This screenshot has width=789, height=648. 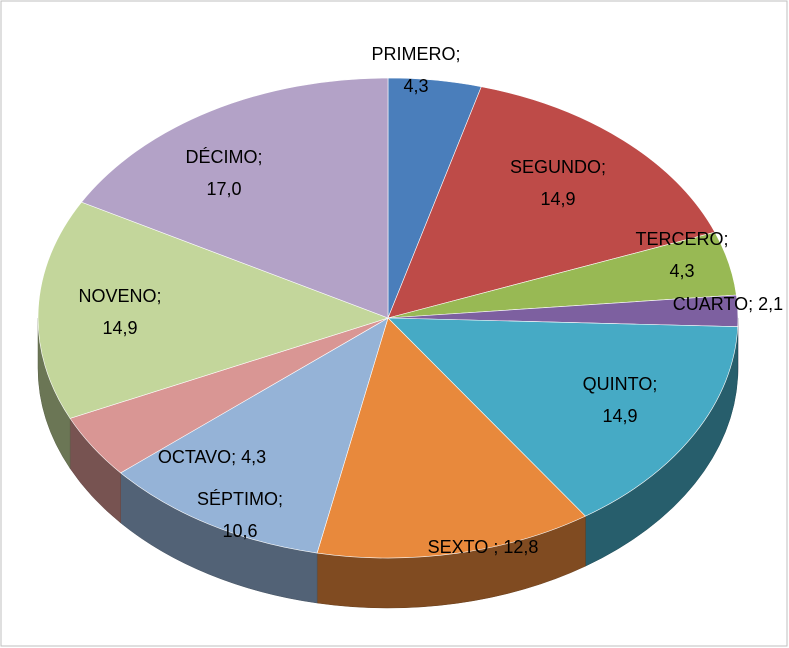 What do you see at coordinates (197, 457) in the screenshot?
I see `label-category: OCTAVO;` at bounding box center [197, 457].